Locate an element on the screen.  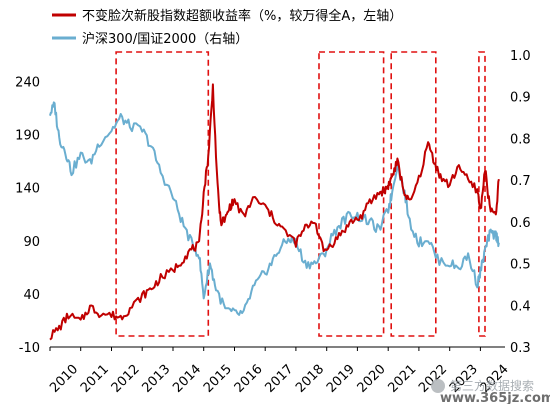
right-axis-ticks: 0.3 0.4 0.5 0.6 0.7 0.8 0.9 1.0 is located at coordinates (520, 202).